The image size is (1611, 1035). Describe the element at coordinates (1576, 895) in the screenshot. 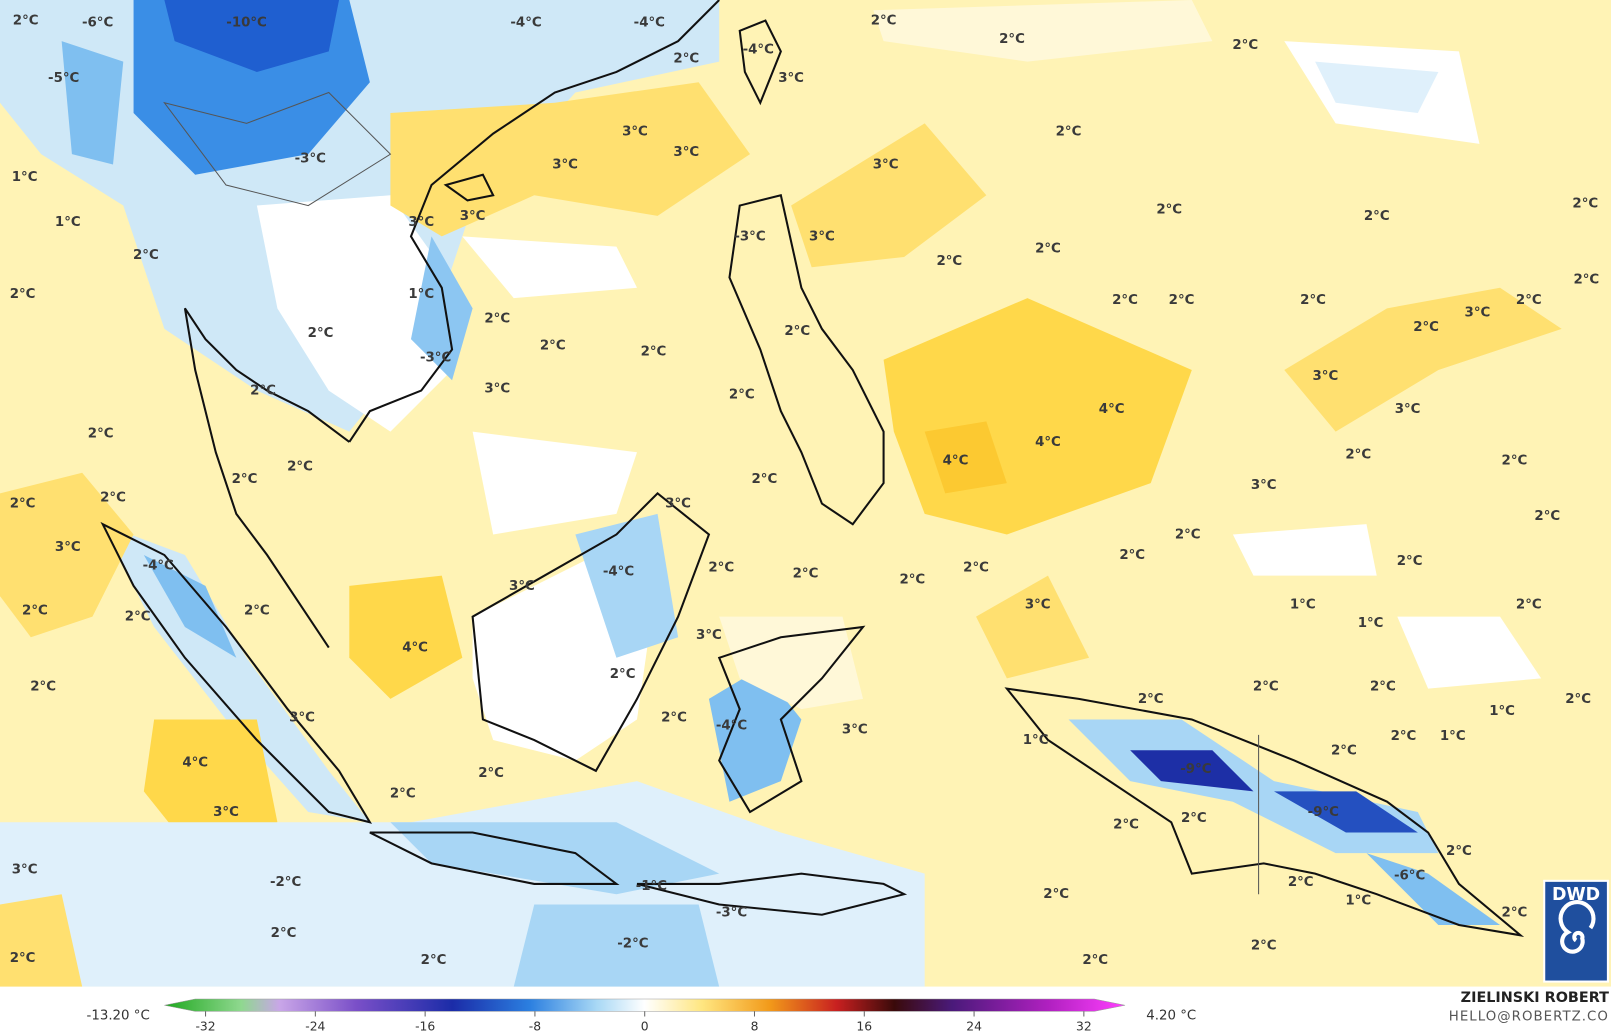

I see `logo-text: DWD` at that location.